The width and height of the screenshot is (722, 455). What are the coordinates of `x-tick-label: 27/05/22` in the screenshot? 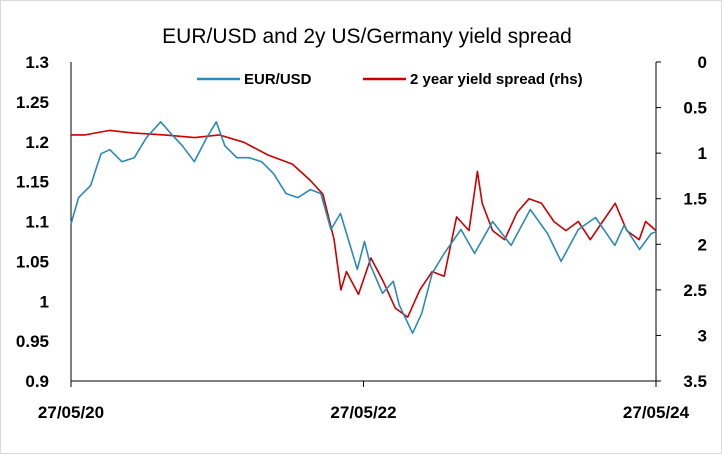 It's located at (363, 412).